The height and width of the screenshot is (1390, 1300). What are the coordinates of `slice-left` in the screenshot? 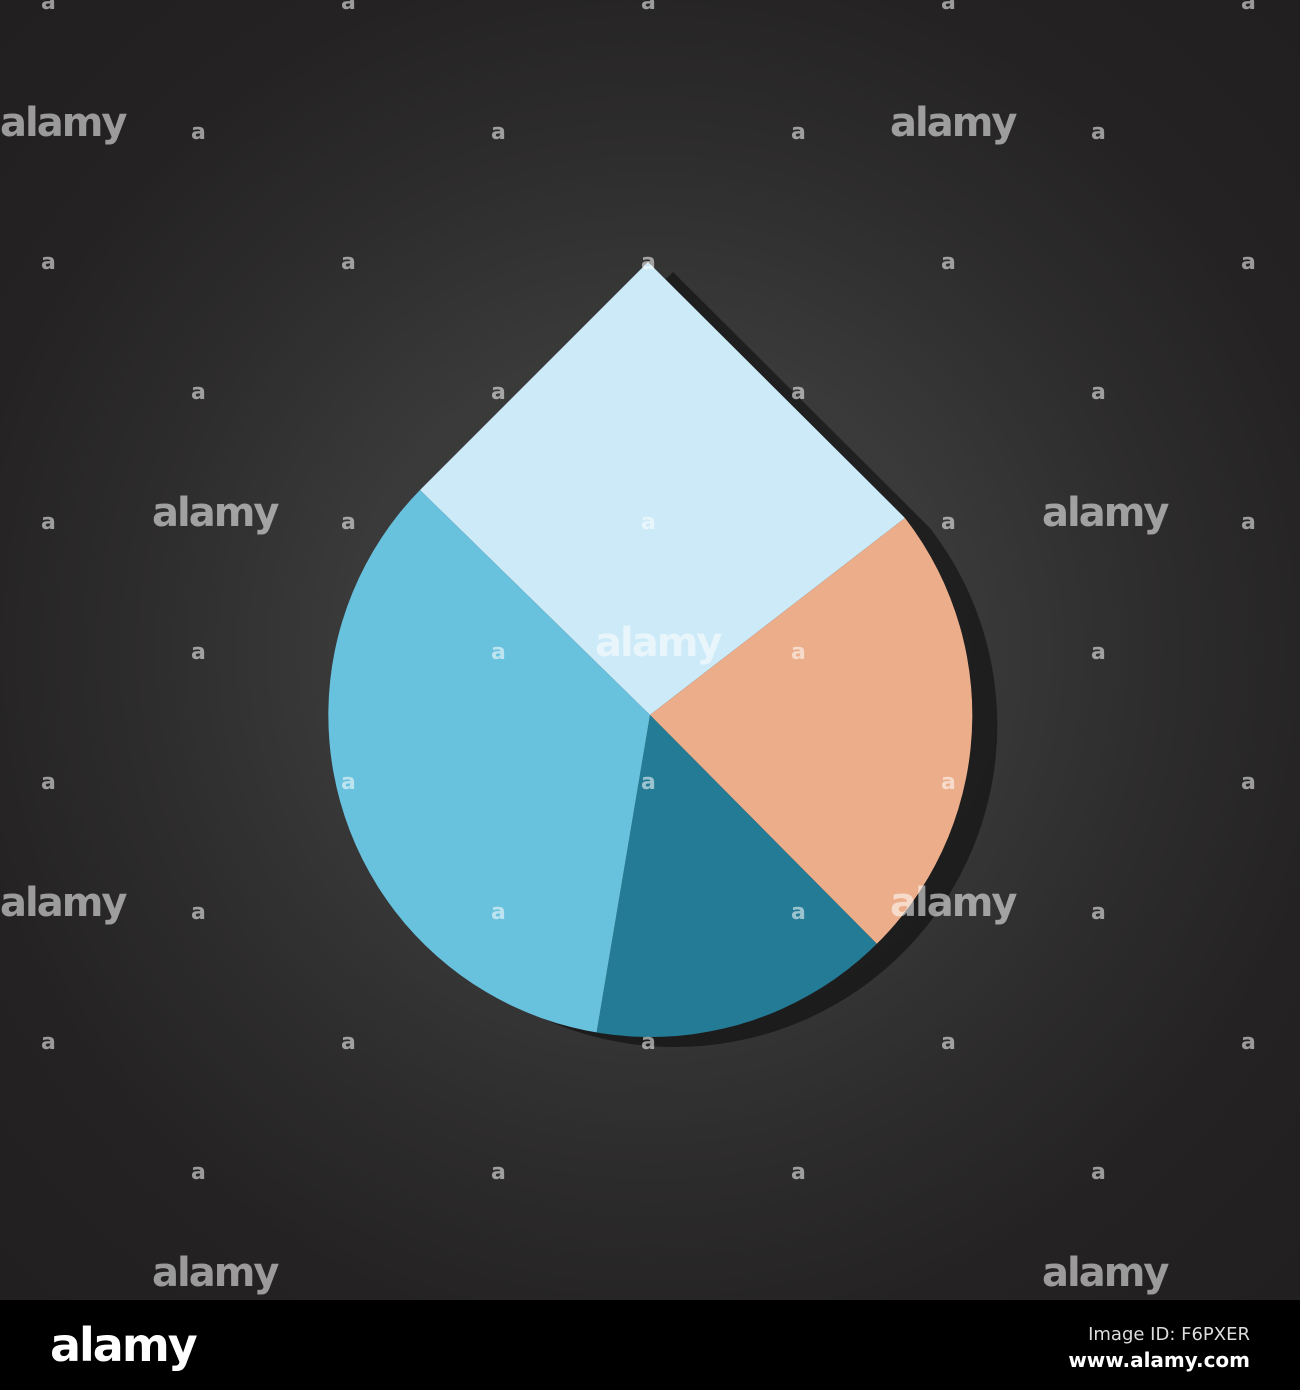 It's located at (489, 719).